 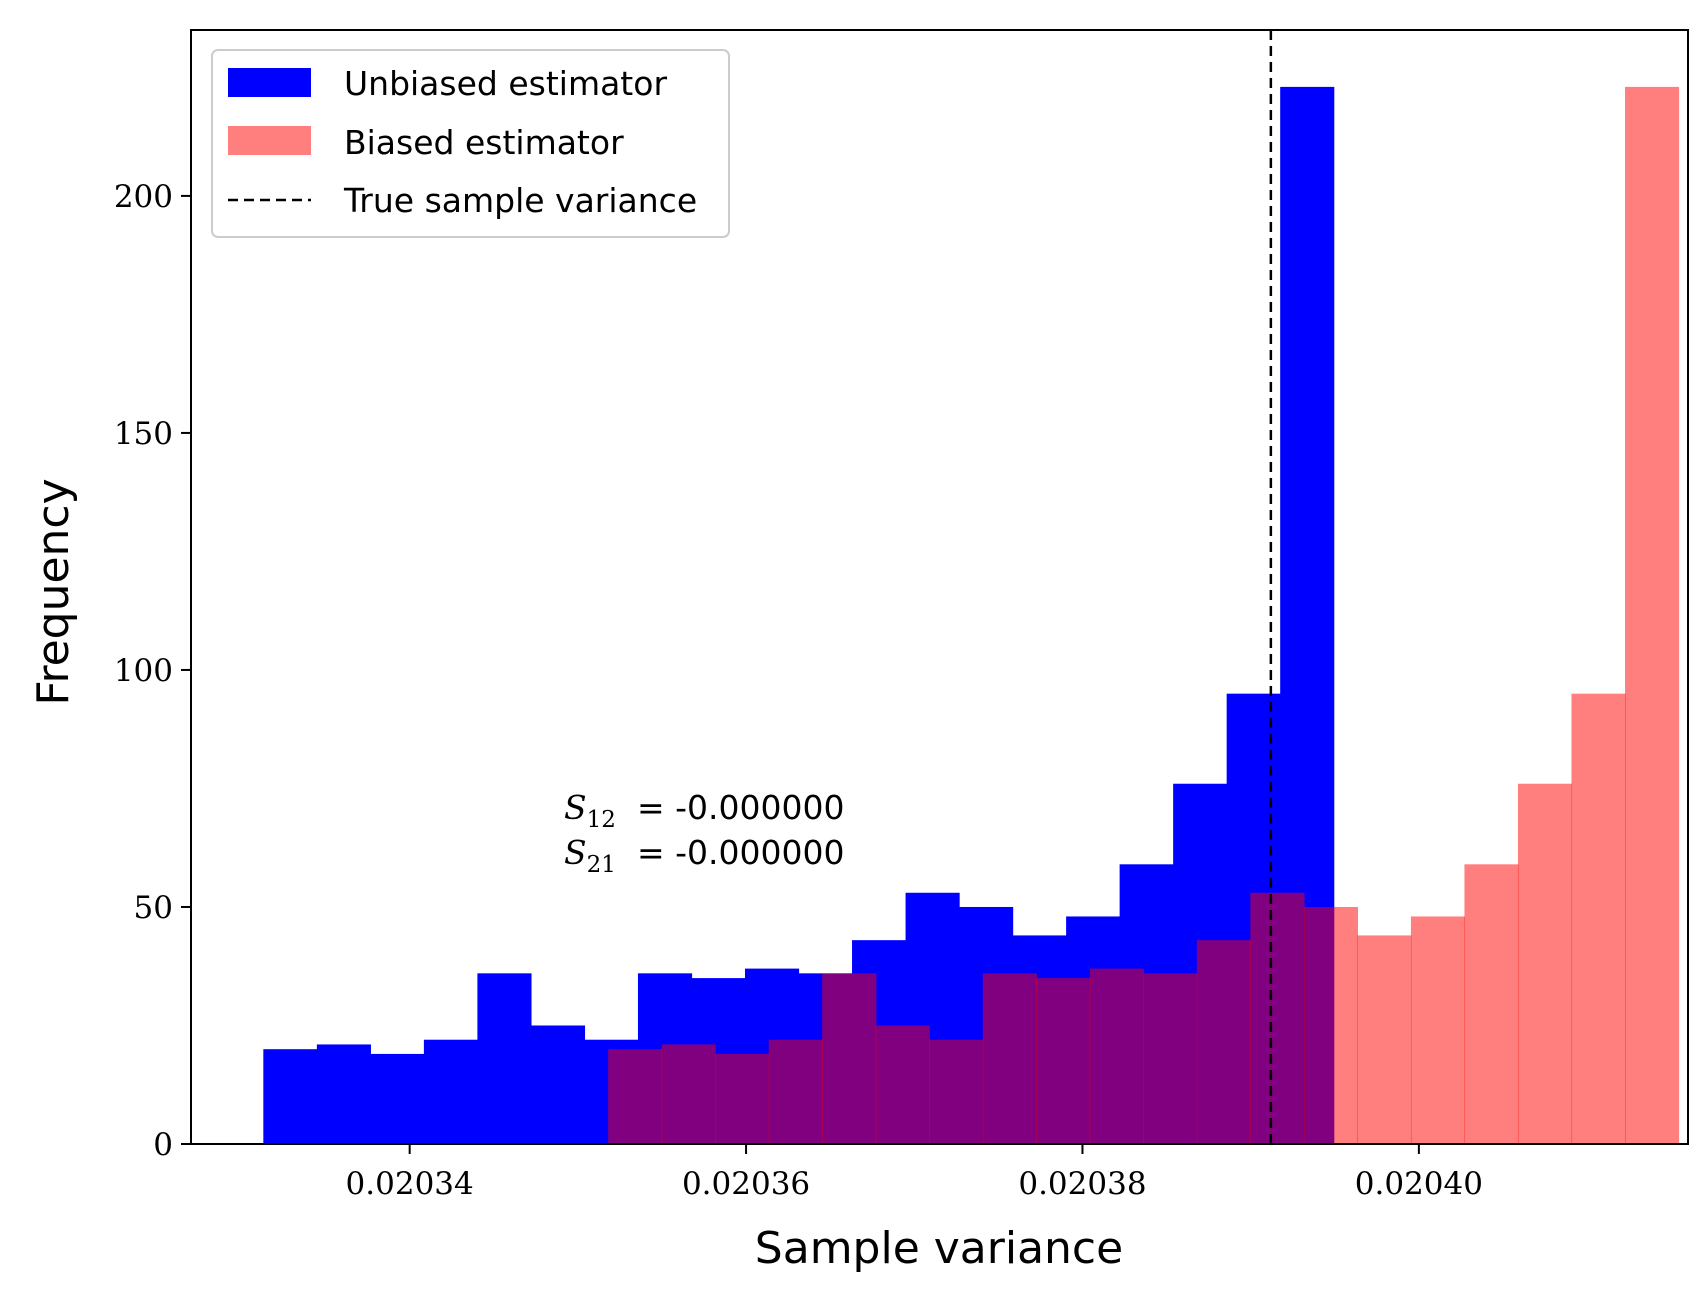 I want to click on x-axis-label: Sample variance, so click(x=939, y=1248).